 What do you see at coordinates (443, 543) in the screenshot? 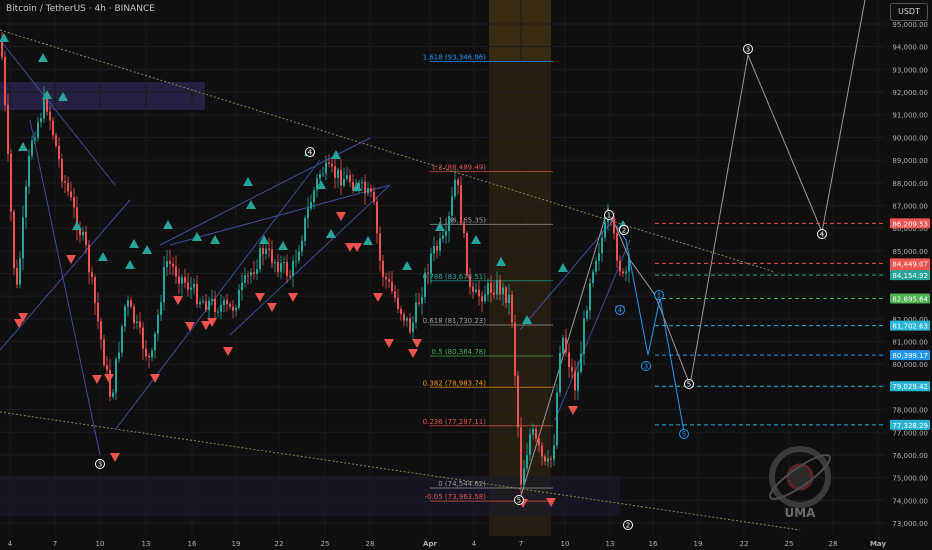
I see `time-axis: 4 7 10 13 16 19 22 25 28 Apr 4 7 10 13 16 19 22 25 28 May` at bounding box center [443, 543].